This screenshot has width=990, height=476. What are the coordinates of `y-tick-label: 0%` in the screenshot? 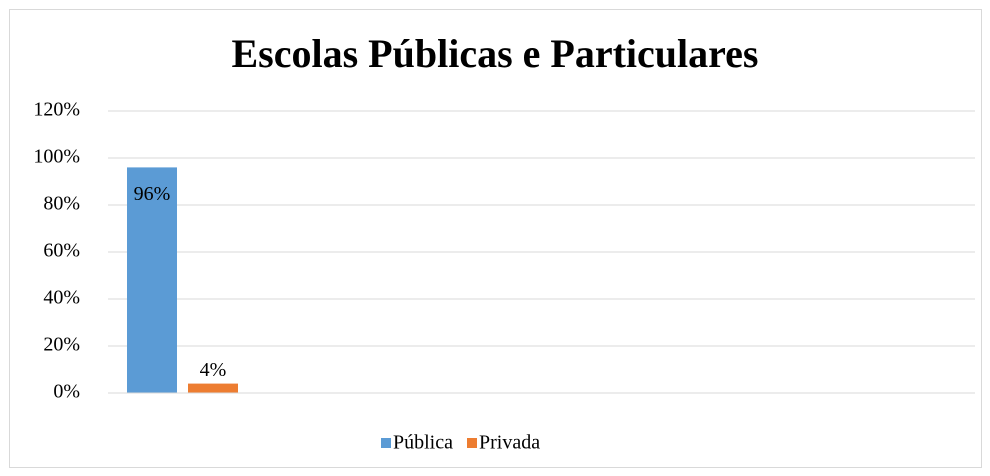 It's located at (66, 392).